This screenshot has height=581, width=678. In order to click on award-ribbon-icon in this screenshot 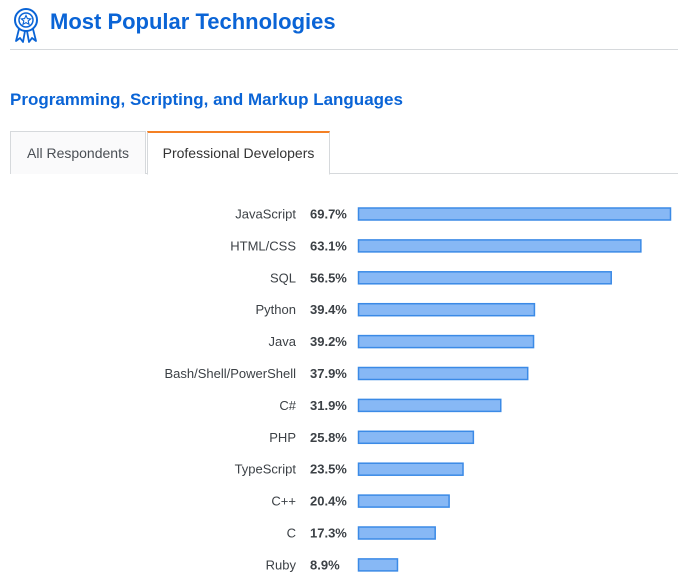, I will do `click(26, 25)`.